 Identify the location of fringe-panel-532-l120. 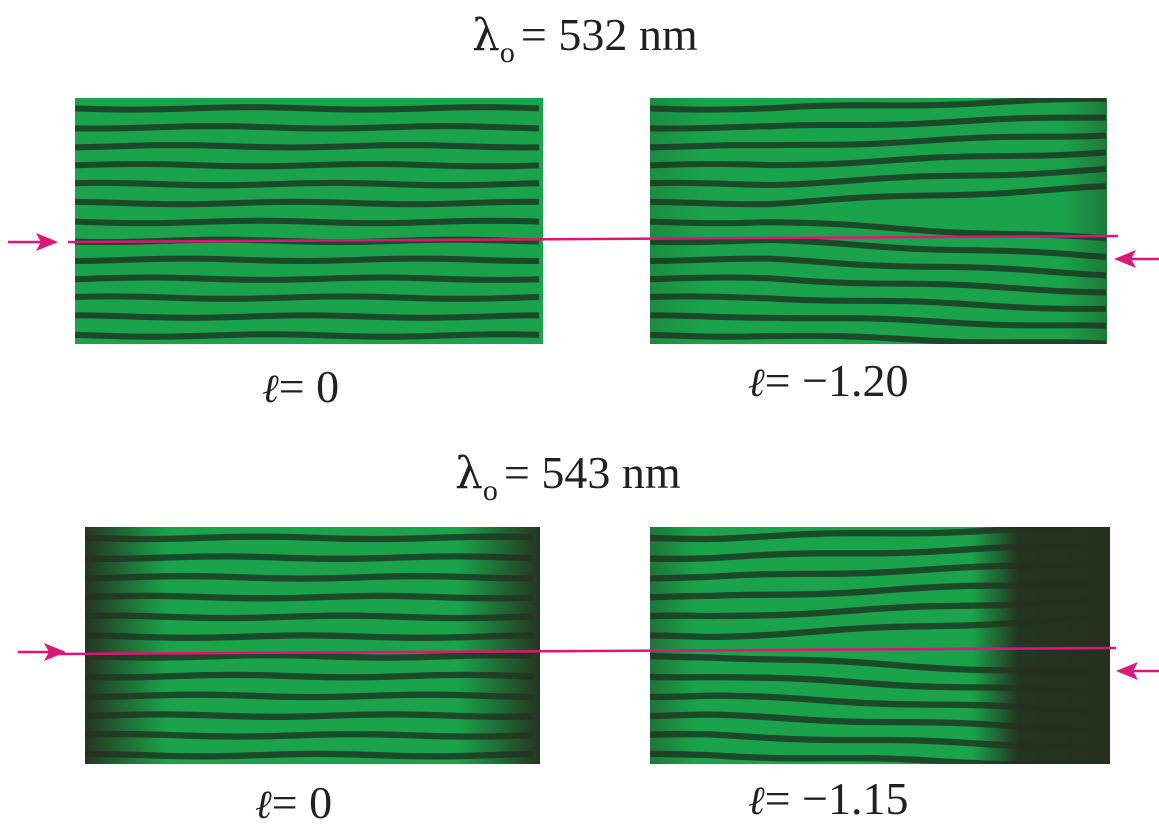
(878, 221).